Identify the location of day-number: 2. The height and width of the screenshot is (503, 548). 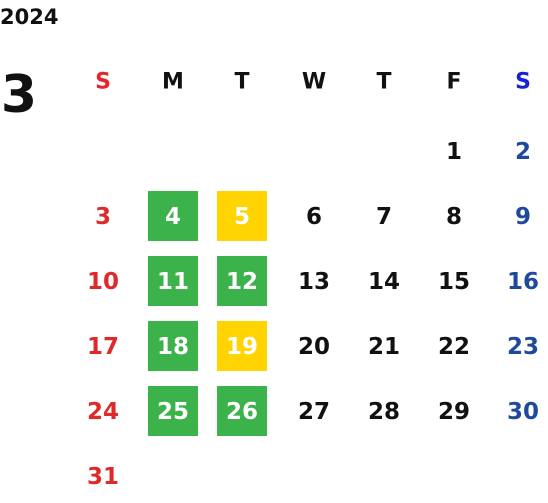
(523, 152).